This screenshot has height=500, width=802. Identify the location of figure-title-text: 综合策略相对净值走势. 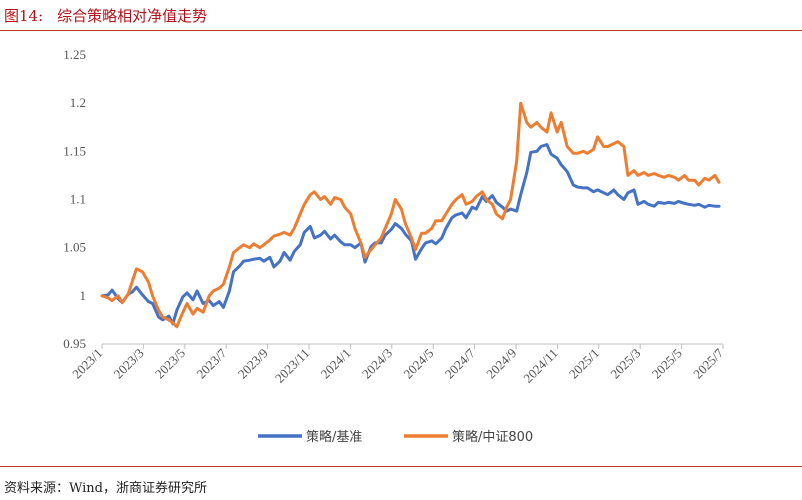
(132, 16).